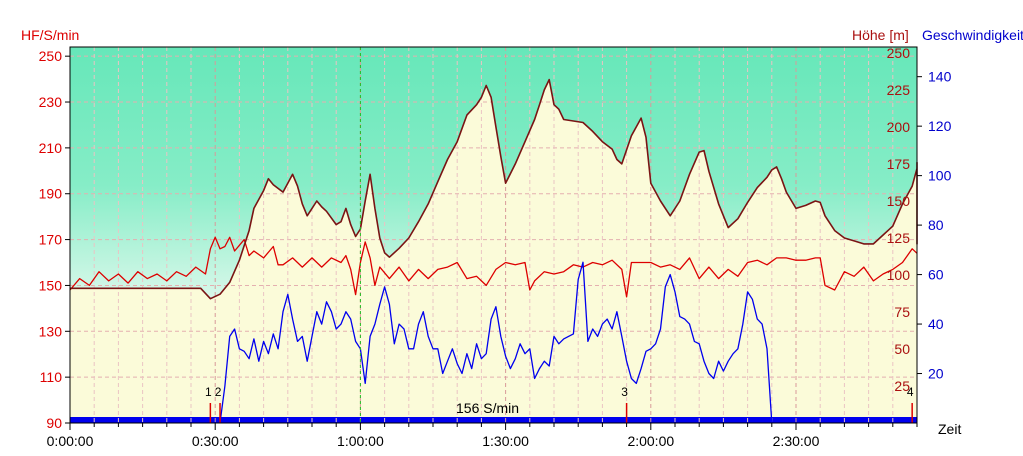 The image size is (1023, 456). Describe the element at coordinates (899, 275) in the screenshot. I see `hoehe-tick-label: 100` at that location.